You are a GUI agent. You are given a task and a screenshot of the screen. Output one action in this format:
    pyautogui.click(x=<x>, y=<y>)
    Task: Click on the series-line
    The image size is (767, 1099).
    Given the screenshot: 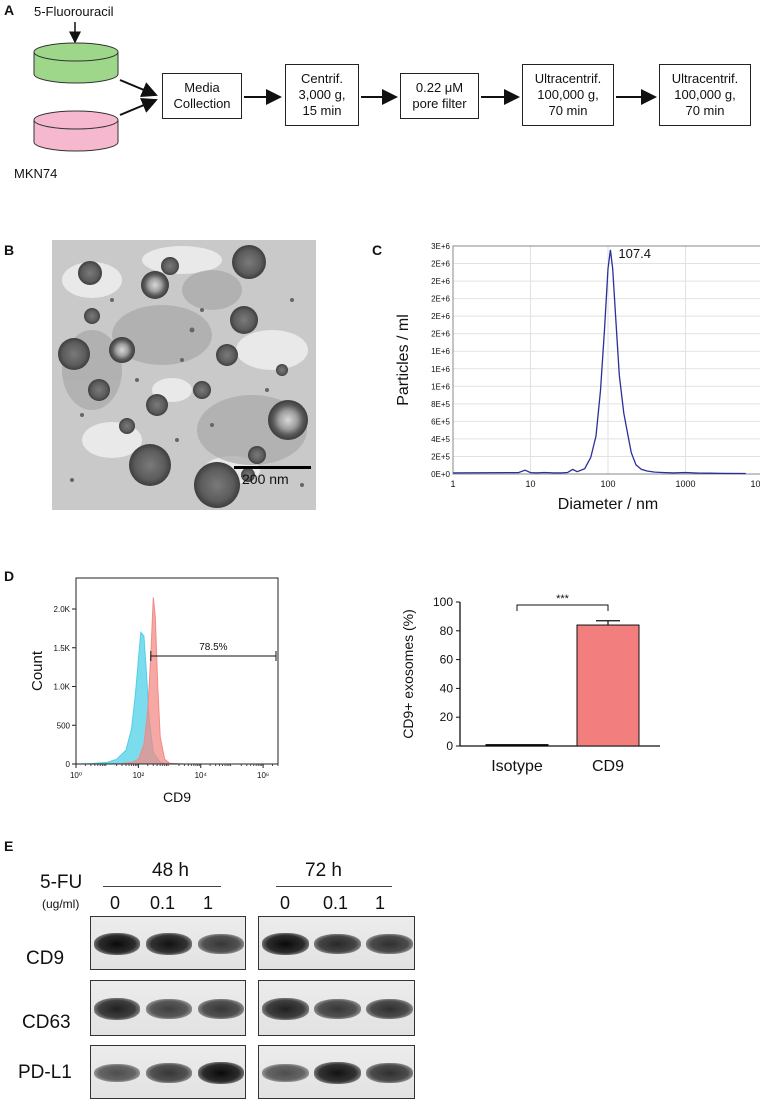 What is the action you would take?
    pyautogui.click(x=599, y=362)
    